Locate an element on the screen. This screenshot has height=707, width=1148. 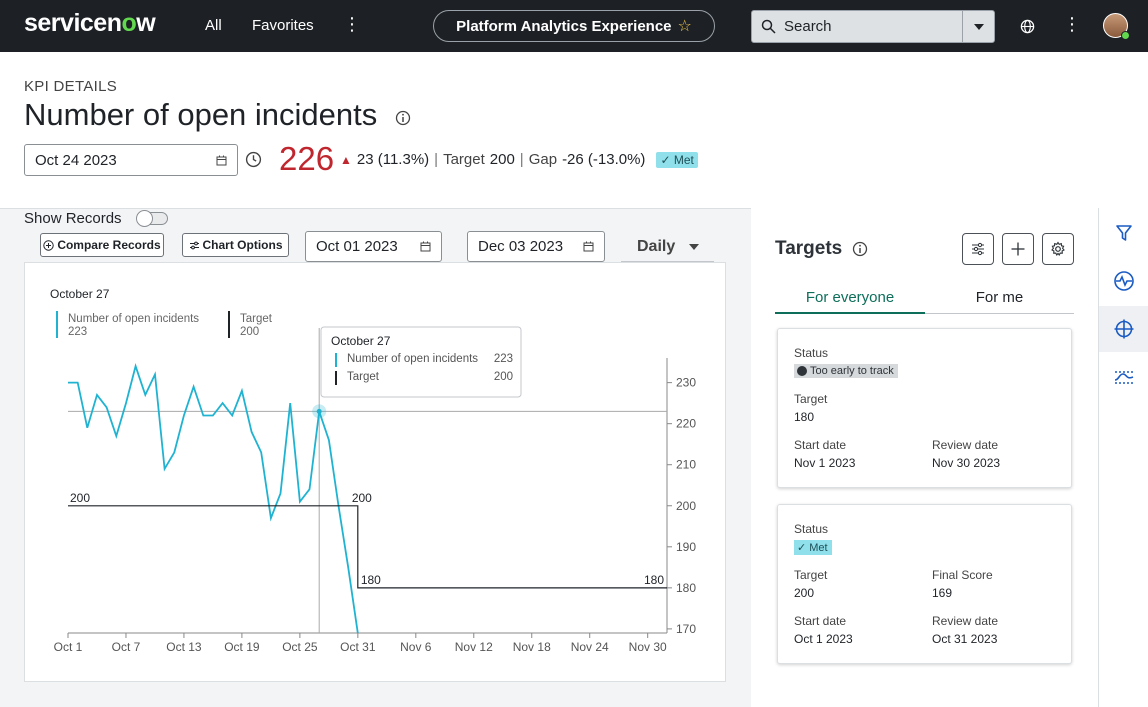
servicenow-logo: servicenow is located at coordinates (90, 23).